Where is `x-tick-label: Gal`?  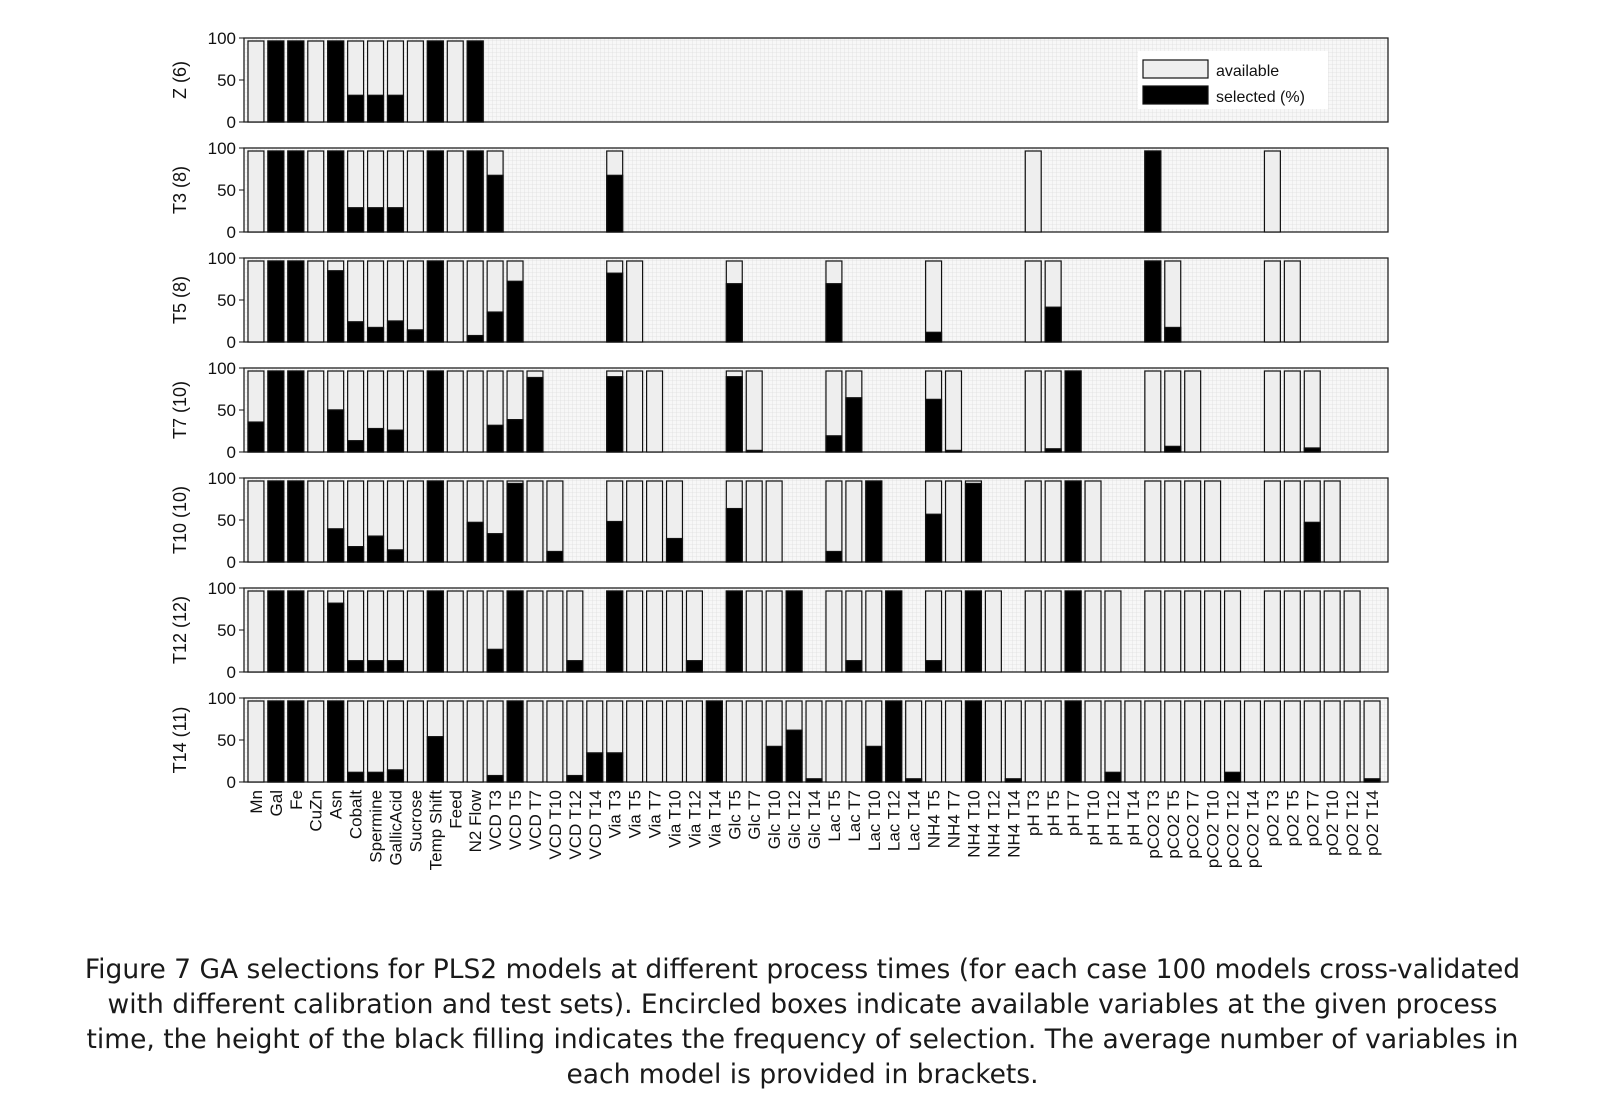
x-tick-label: Gal is located at coordinates (276, 803).